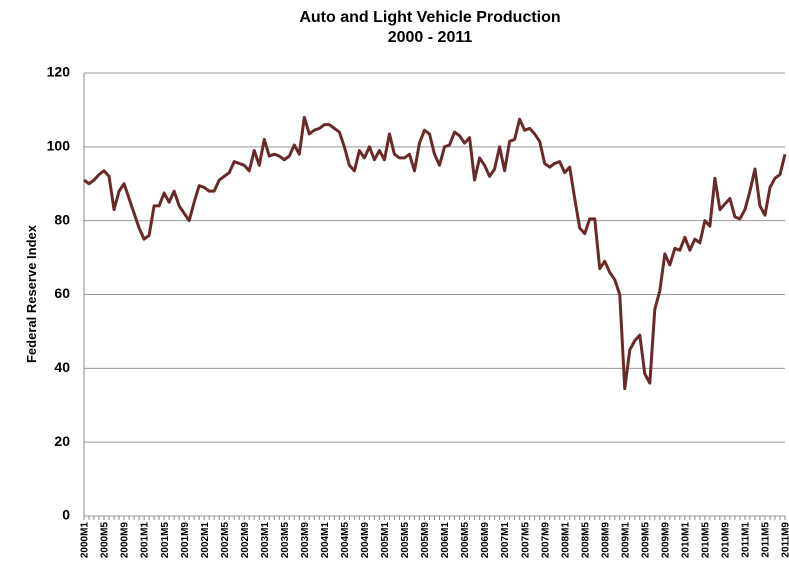 Image resolution: width=789 pixels, height=581 pixels. I want to click on y-tick-label: 0, so click(66, 515).